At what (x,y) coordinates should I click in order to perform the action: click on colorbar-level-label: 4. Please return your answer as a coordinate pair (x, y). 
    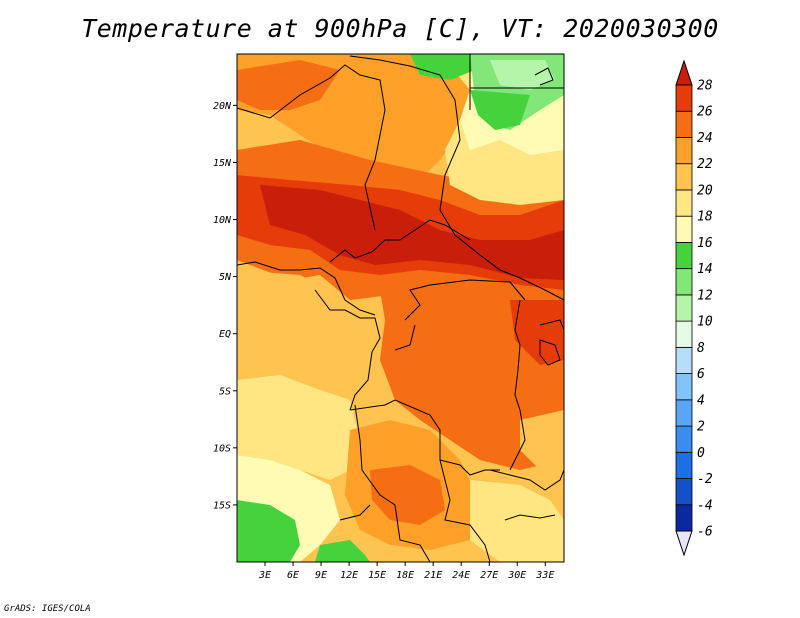
    Looking at the image, I should click on (701, 400).